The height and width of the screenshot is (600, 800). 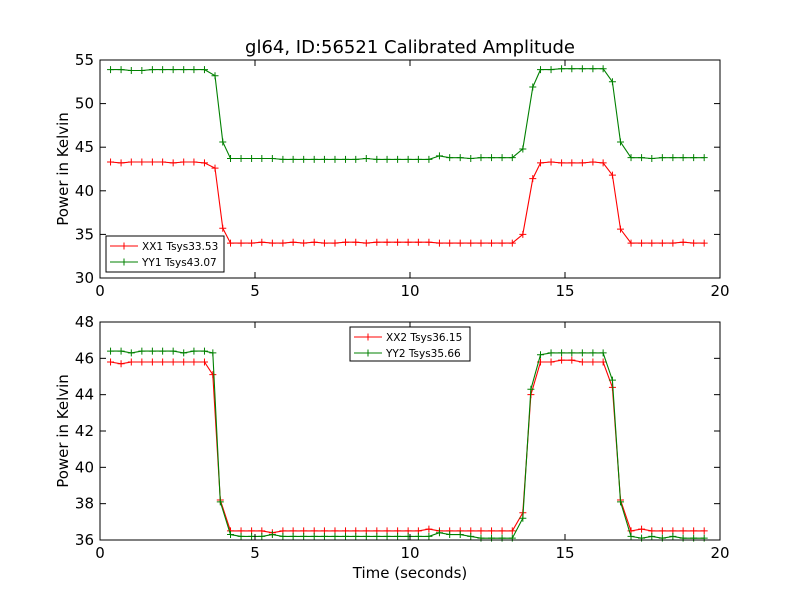 What do you see at coordinates (84, 60) in the screenshot?
I see `top-ytick-label: 55` at bounding box center [84, 60].